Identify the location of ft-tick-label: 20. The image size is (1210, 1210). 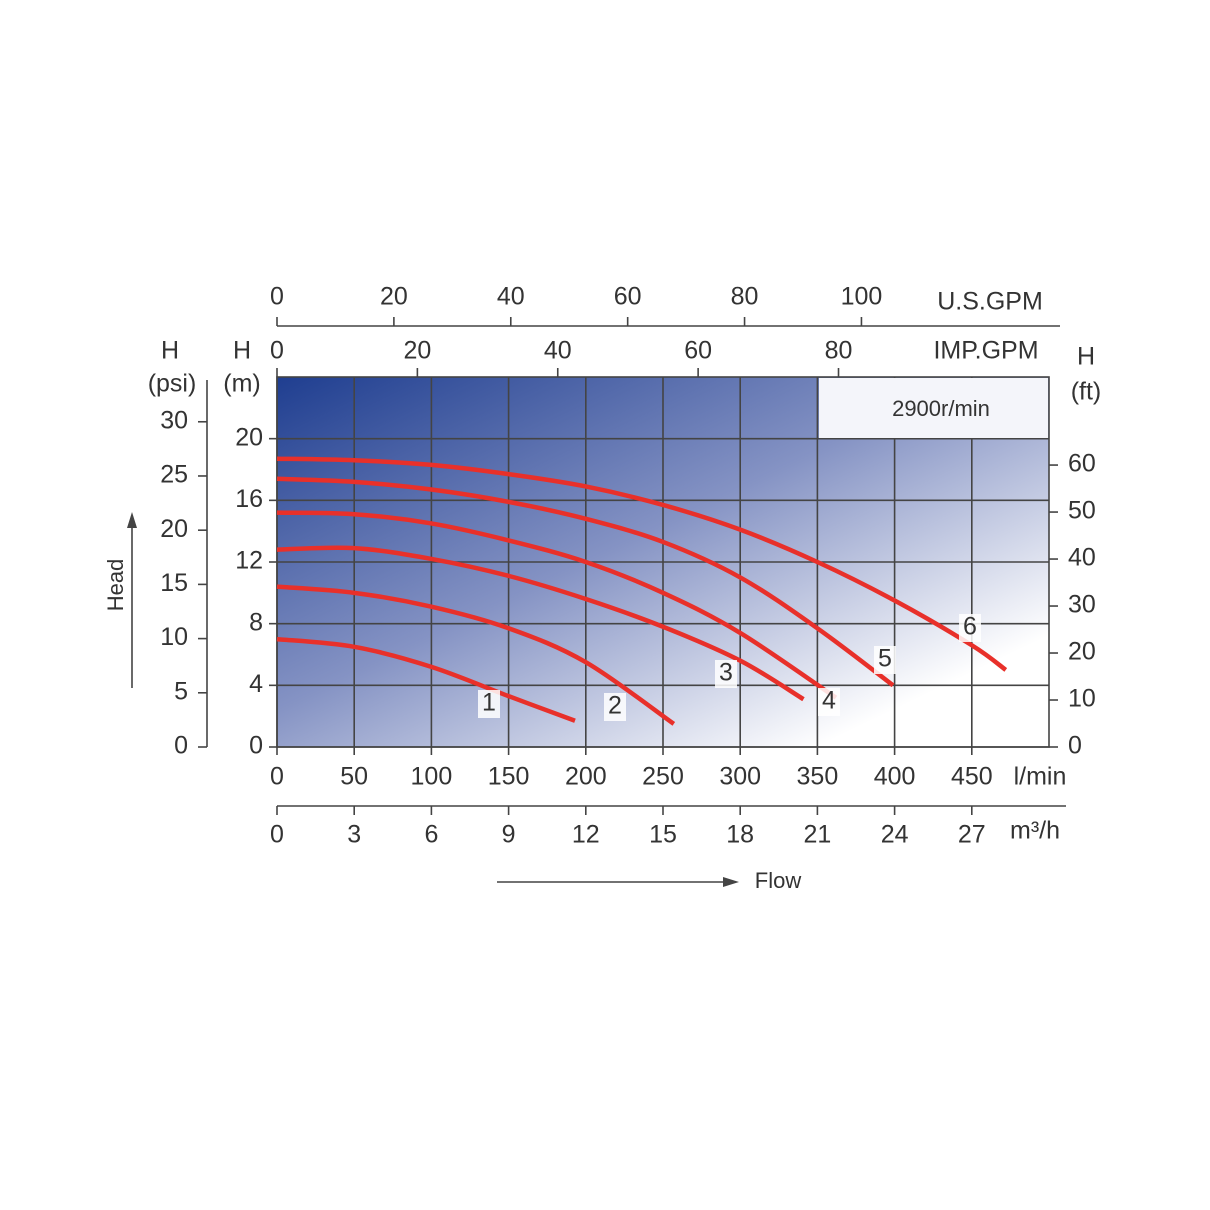
(1082, 652).